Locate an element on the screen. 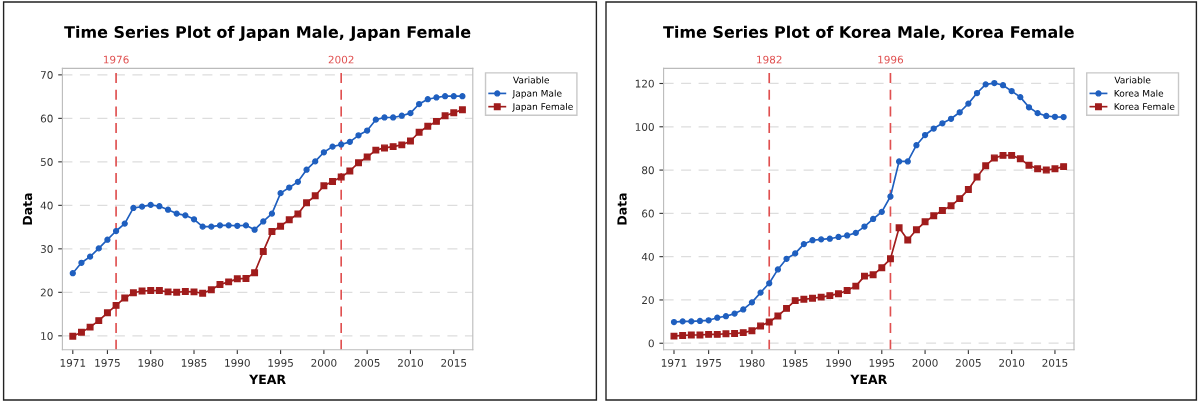 Image resolution: width=1200 pixels, height=402 pixels. y-tick-label: 10 is located at coordinates (47, 336).